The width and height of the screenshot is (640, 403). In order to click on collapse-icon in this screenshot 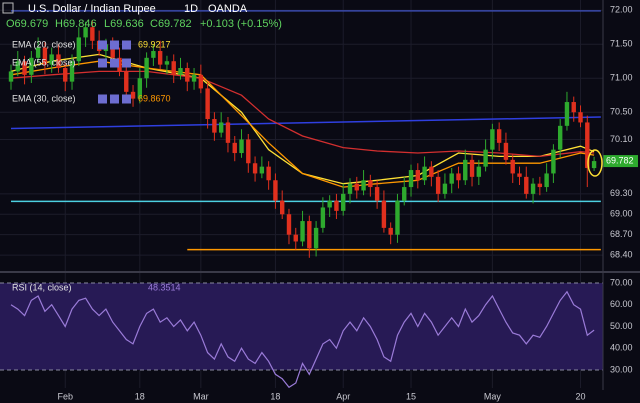, I will do `click(8, 8)`.